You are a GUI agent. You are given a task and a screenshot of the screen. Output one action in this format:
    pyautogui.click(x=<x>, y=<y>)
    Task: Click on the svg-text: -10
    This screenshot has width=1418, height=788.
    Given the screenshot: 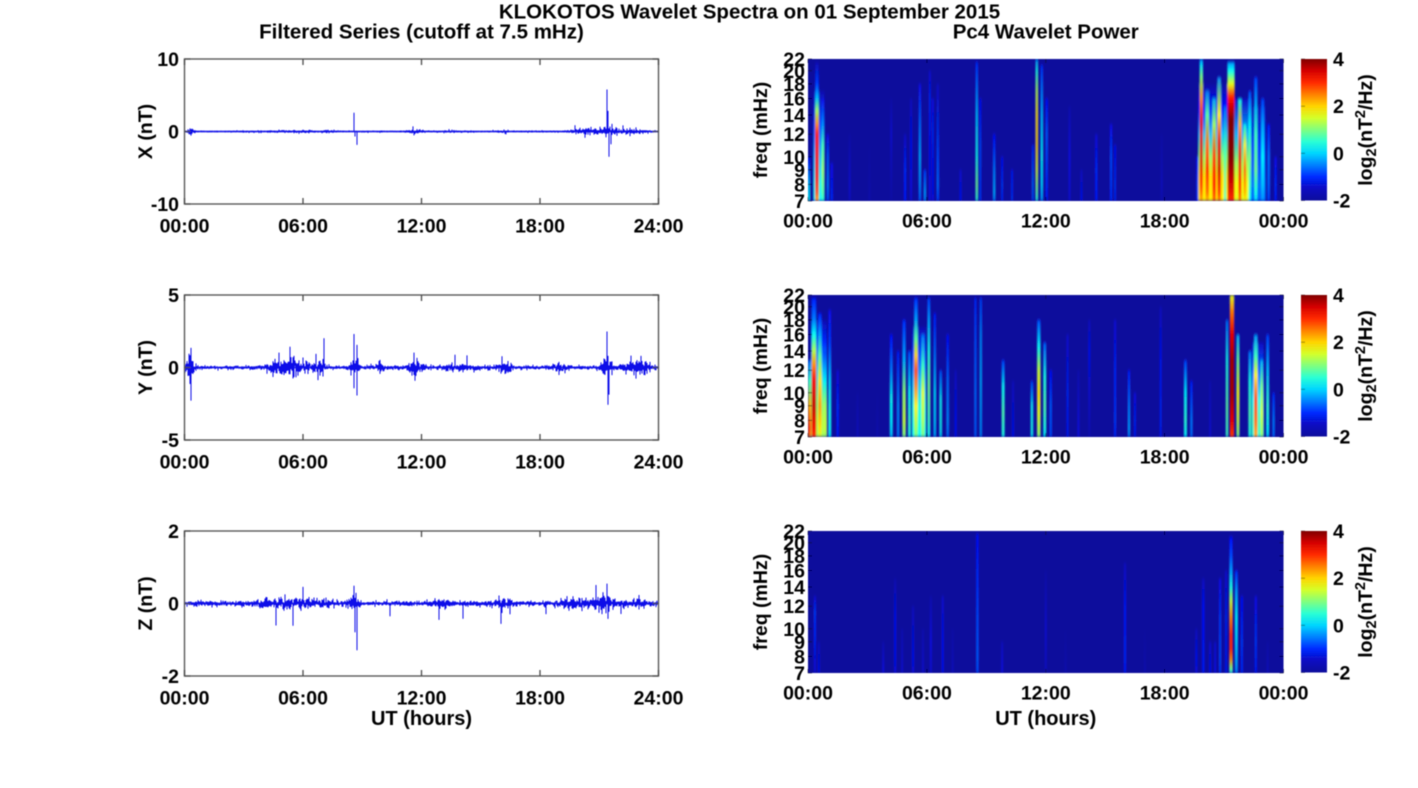 What is the action you would take?
    pyautogui.click(x=165, y=205)
    